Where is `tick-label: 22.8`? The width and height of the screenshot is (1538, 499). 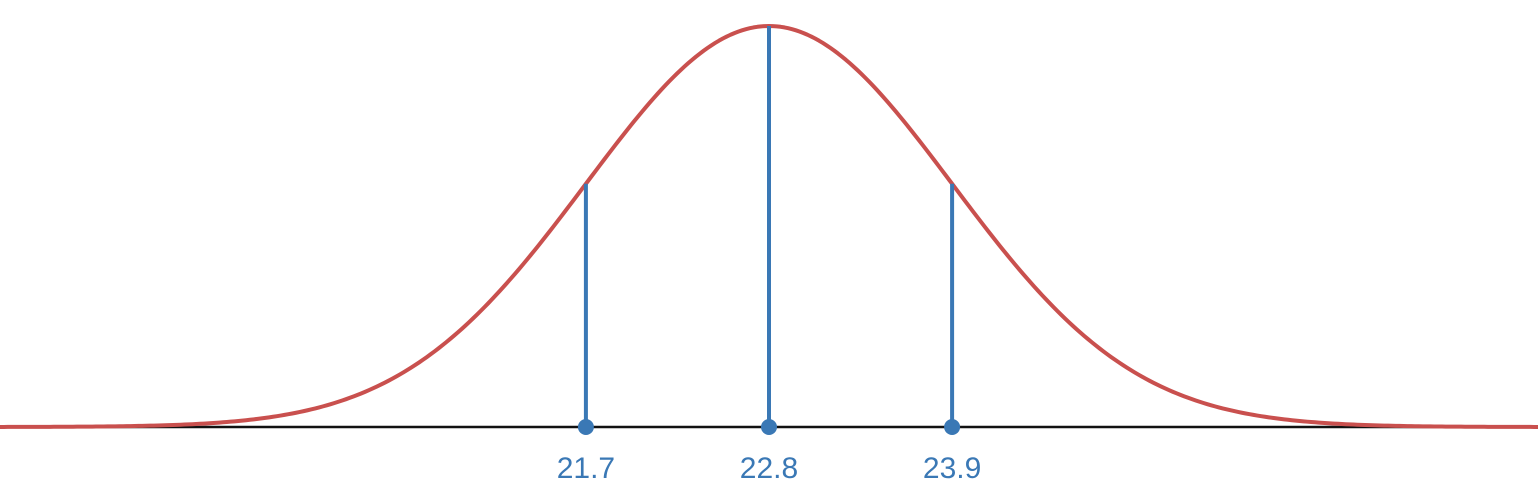 tick-label: 22.8 is located at coordinates (769, 468).